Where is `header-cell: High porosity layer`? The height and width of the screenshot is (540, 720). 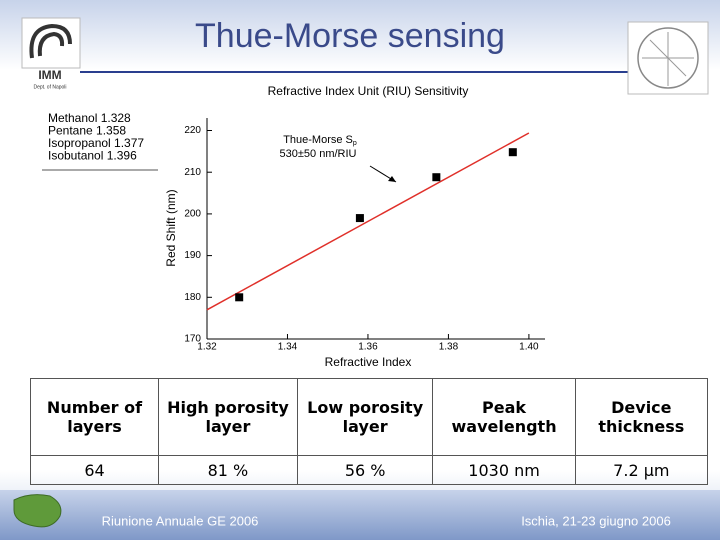 header-cell: High porosity layer is located at coordinates (228, 417).